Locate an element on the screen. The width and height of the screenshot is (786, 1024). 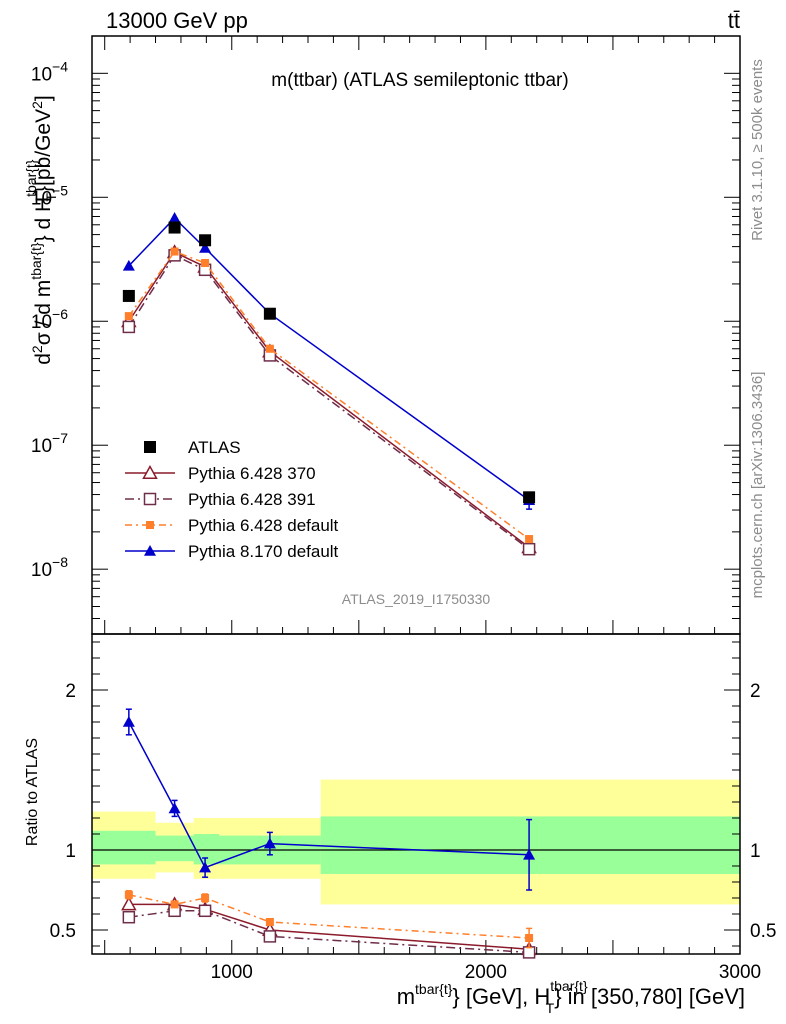
legend-label-1: Pythia 6.428 370 is located at coordinates (252, 473).